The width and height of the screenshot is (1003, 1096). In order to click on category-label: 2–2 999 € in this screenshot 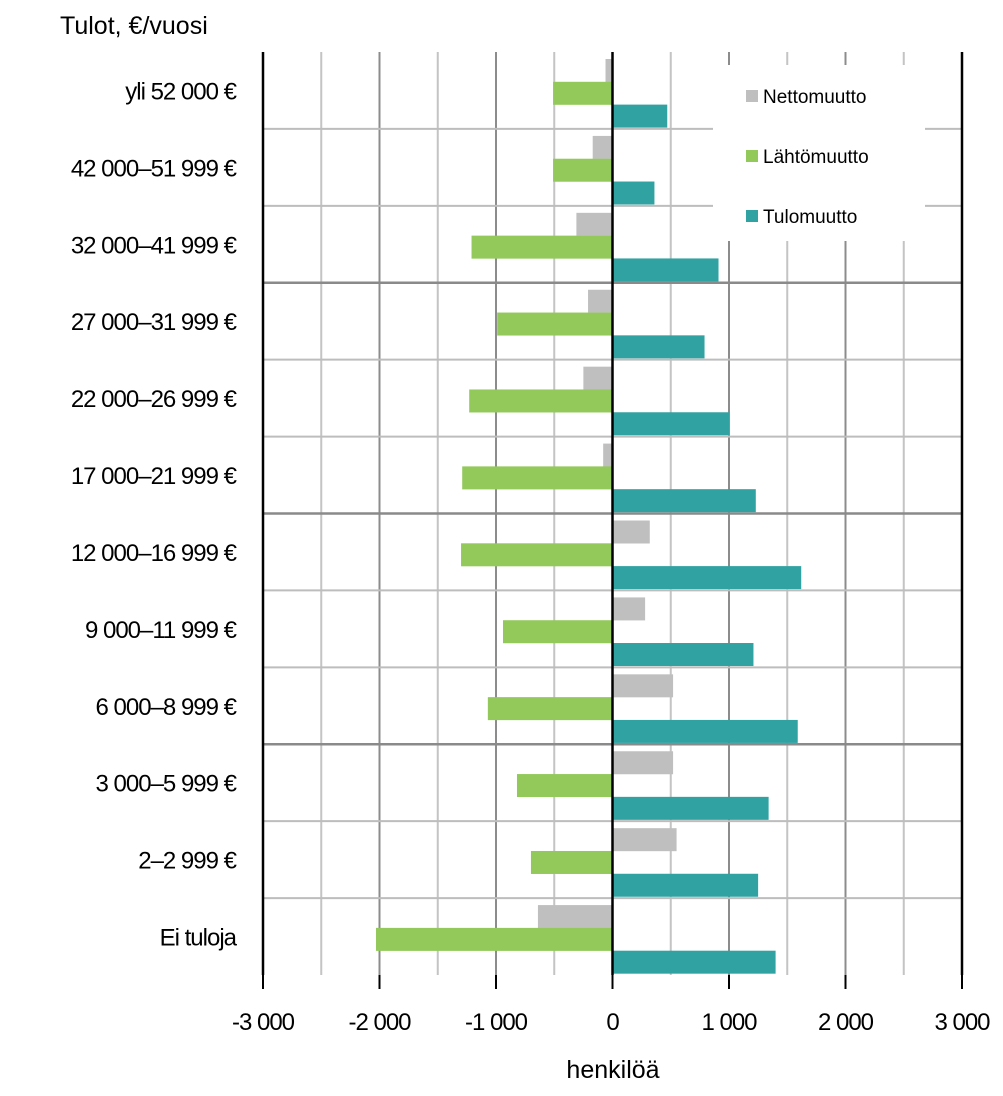, I will do `click(187, 861)`.